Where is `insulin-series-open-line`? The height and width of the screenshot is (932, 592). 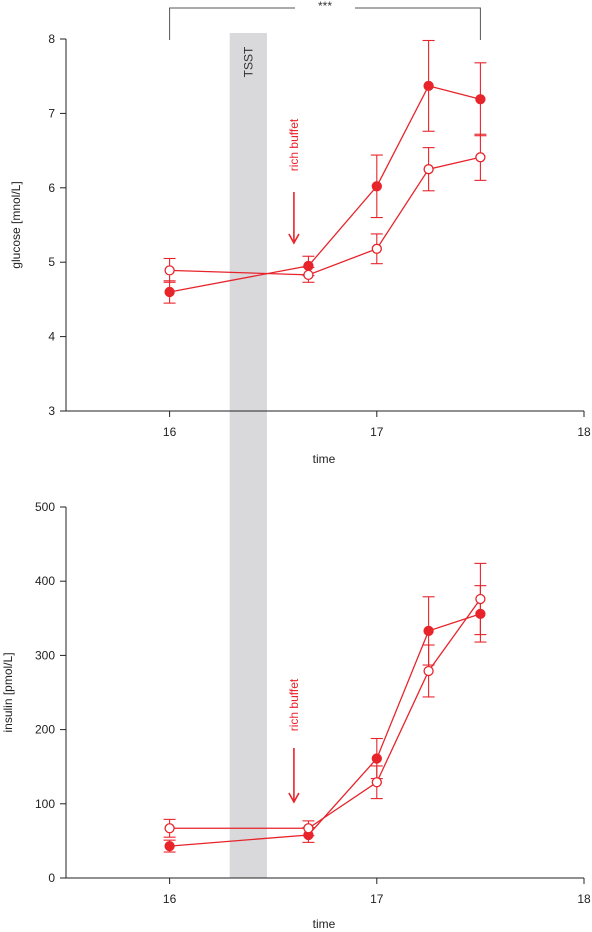 insulin-series-open-line is located at coordinates (325, 713).